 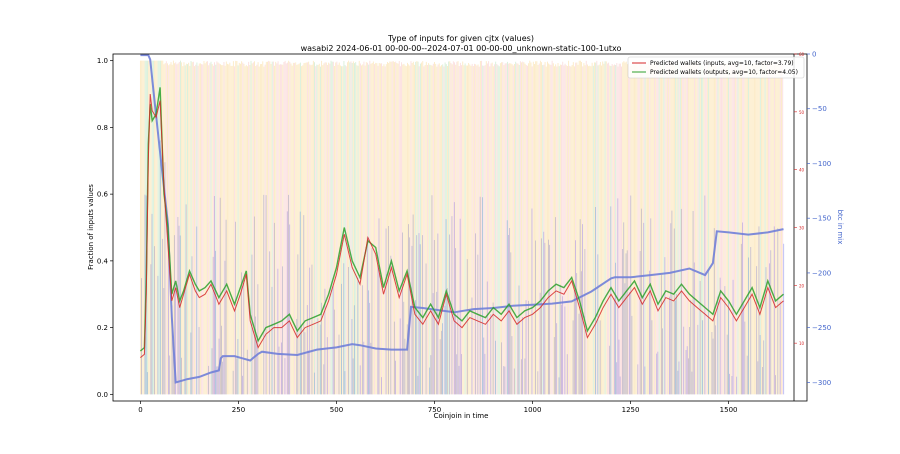 What do you see at coordinates (631, 410) in the screenshot?
I see `x-tick-label: 1250` at bounding box center [631, 410].